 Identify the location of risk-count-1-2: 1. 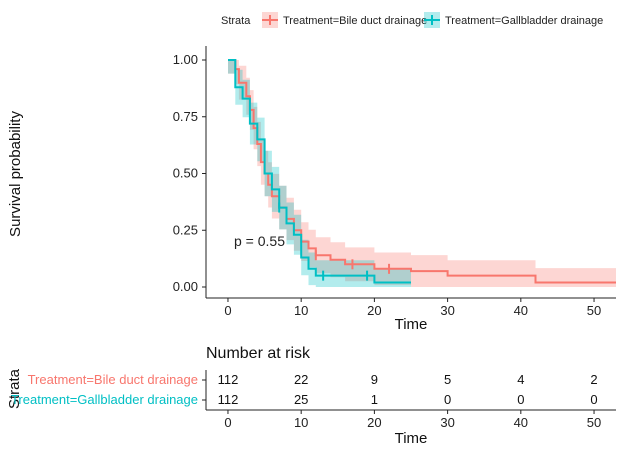
(374, 399).